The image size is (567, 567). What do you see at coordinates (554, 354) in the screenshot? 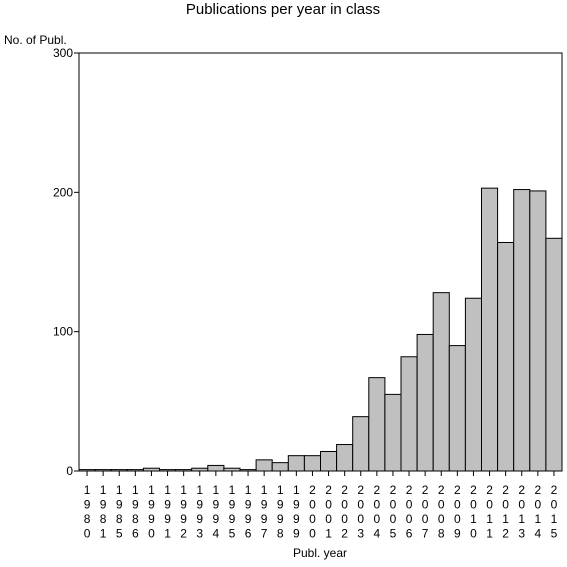
I see `bar-2015` at bounding box center [554, 354].